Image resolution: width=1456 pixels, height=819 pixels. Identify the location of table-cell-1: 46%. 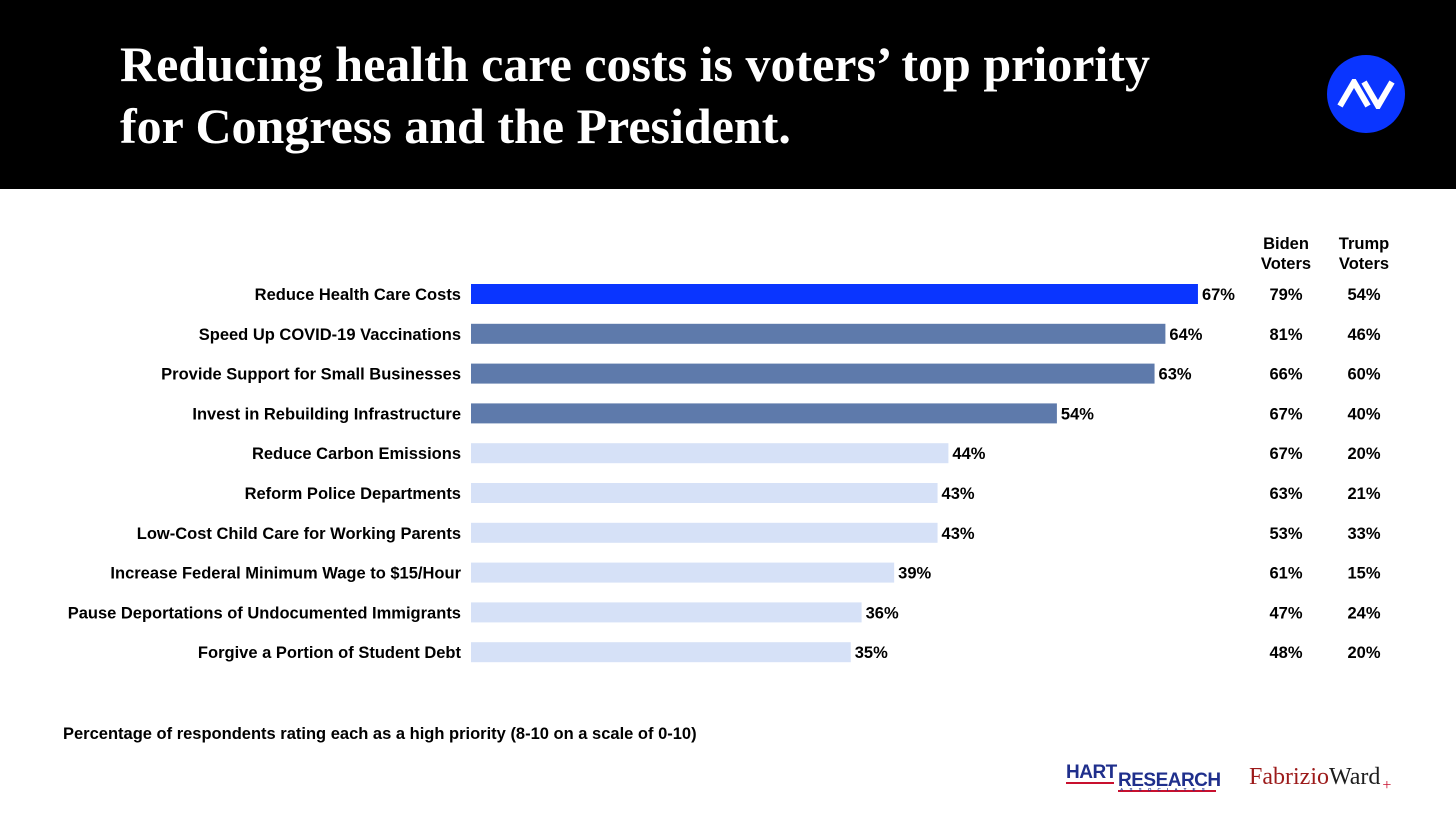
(1363, 335).